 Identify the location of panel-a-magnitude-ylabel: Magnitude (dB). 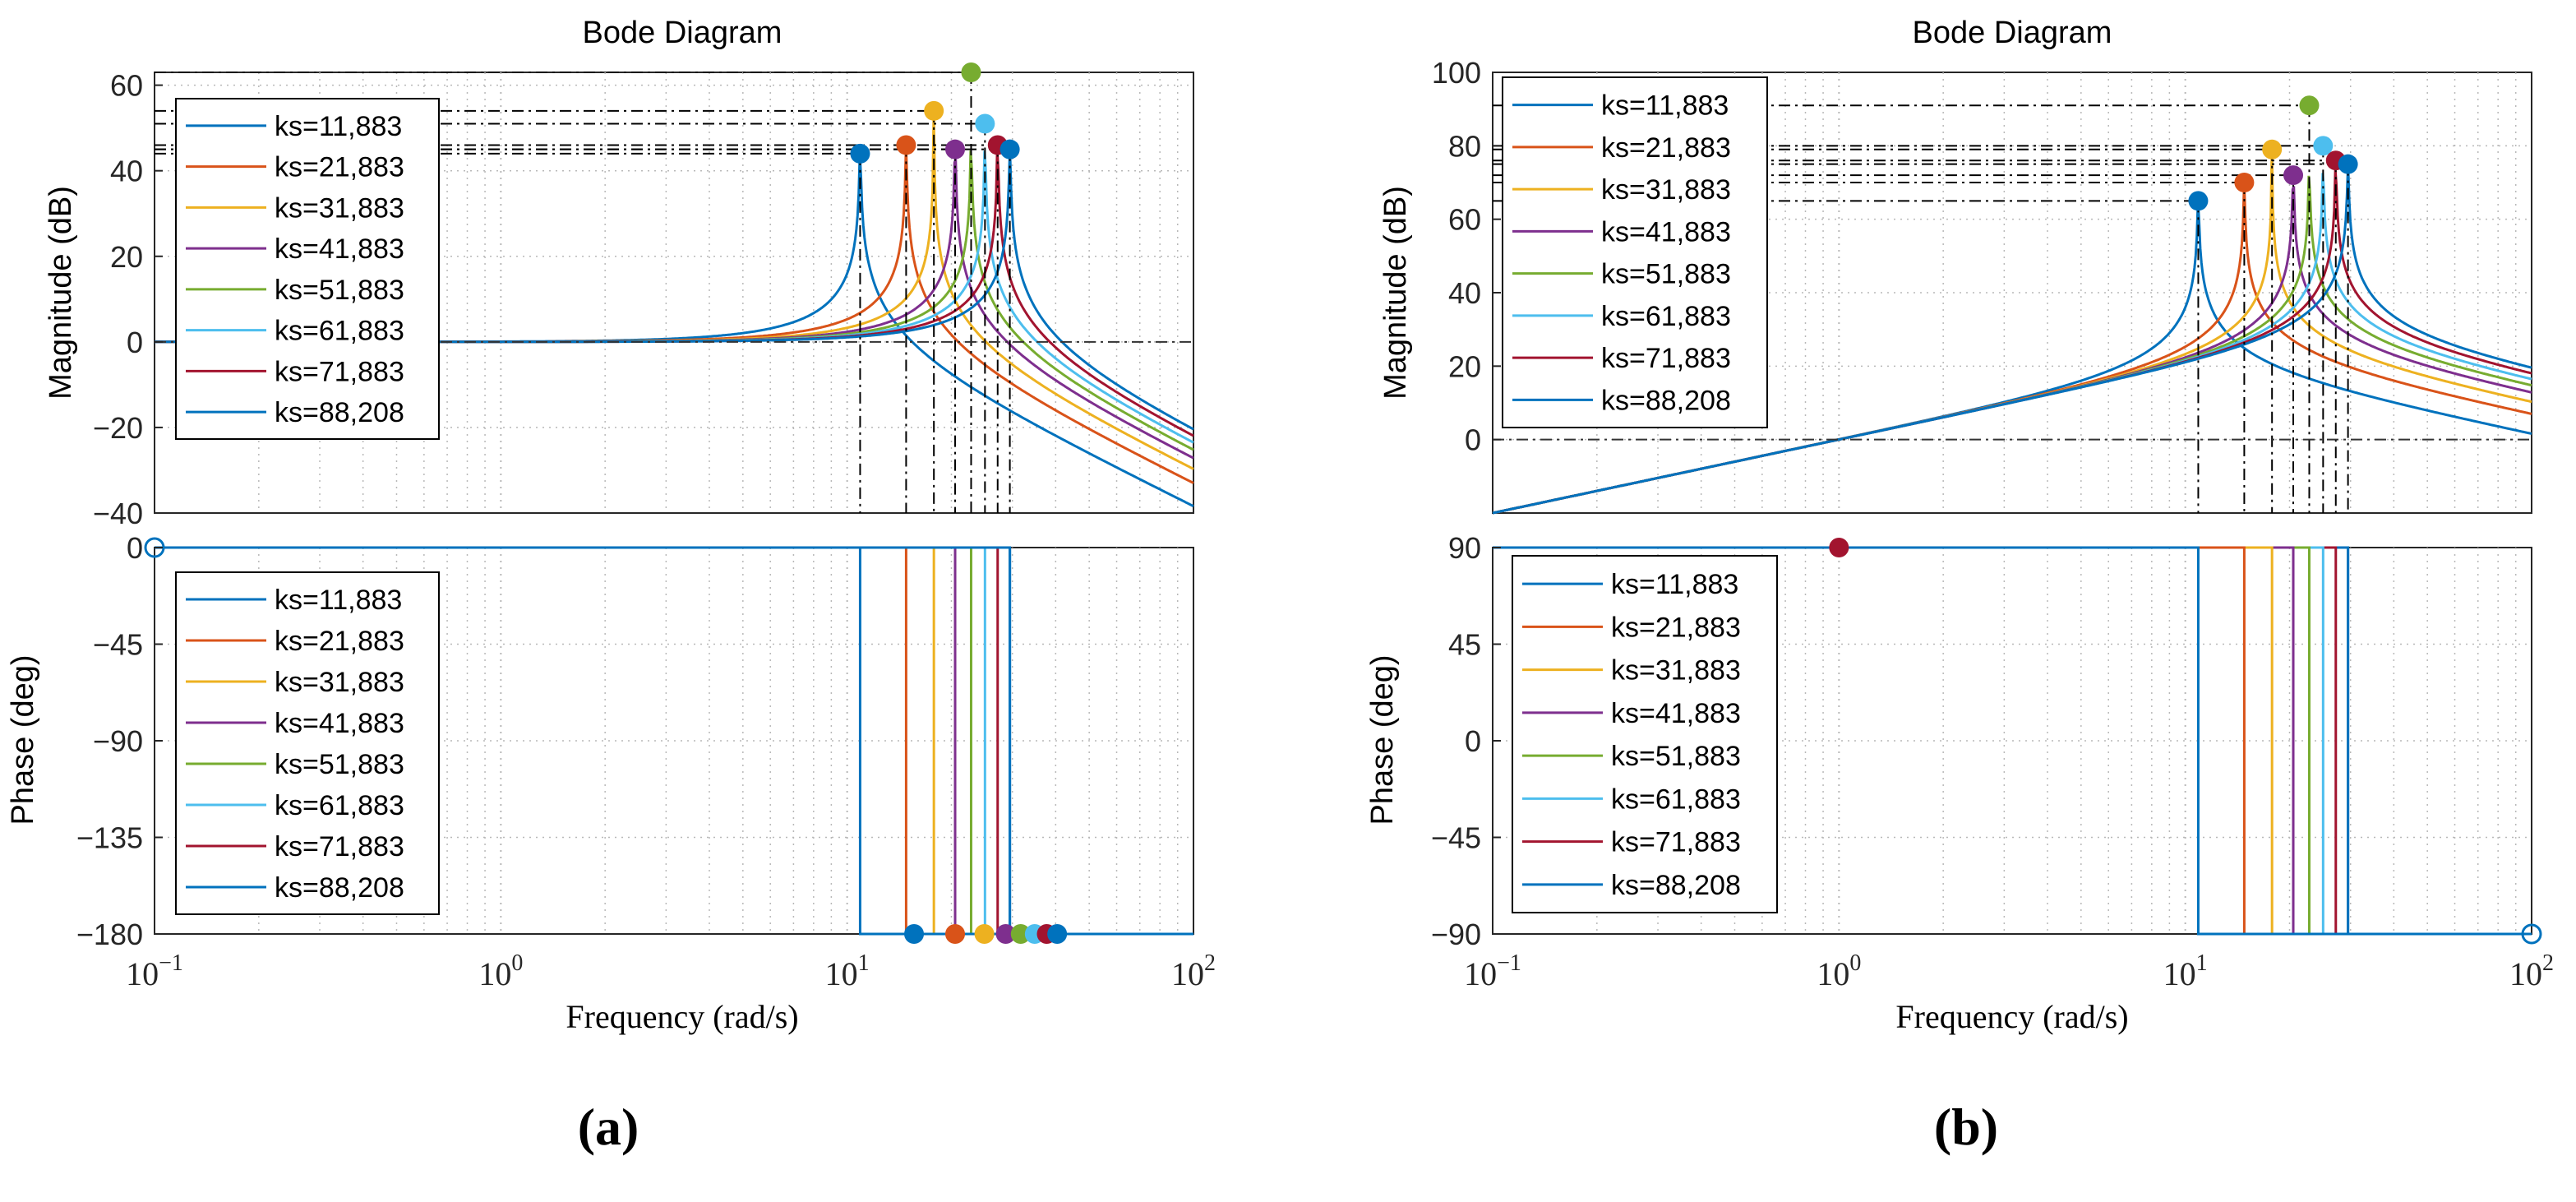
(61, 293).